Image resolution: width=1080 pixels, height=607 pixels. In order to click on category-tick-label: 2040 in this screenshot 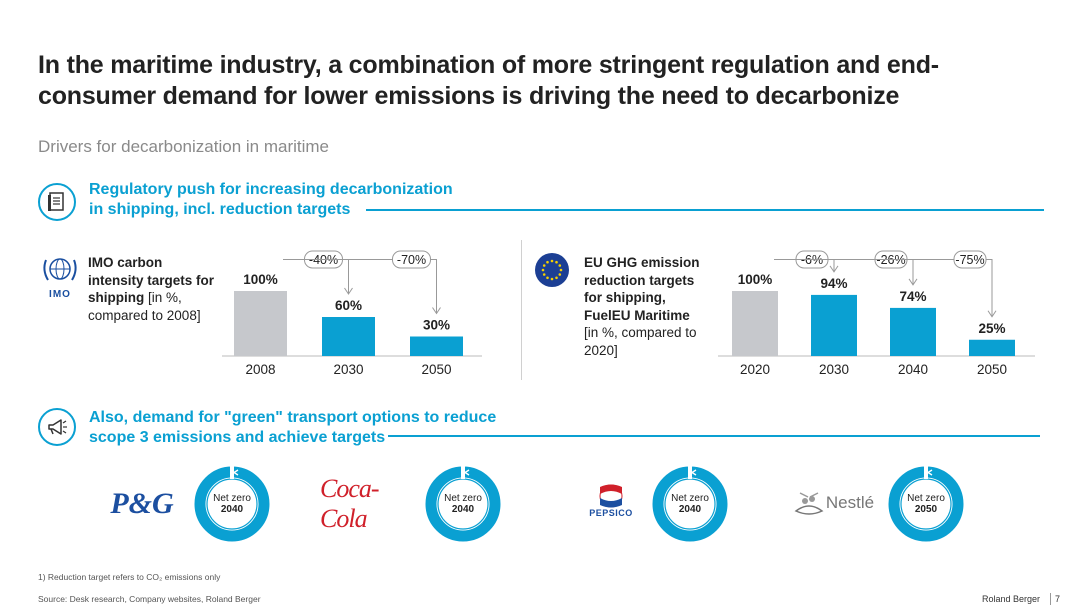, I will do `click(913, 369)`.